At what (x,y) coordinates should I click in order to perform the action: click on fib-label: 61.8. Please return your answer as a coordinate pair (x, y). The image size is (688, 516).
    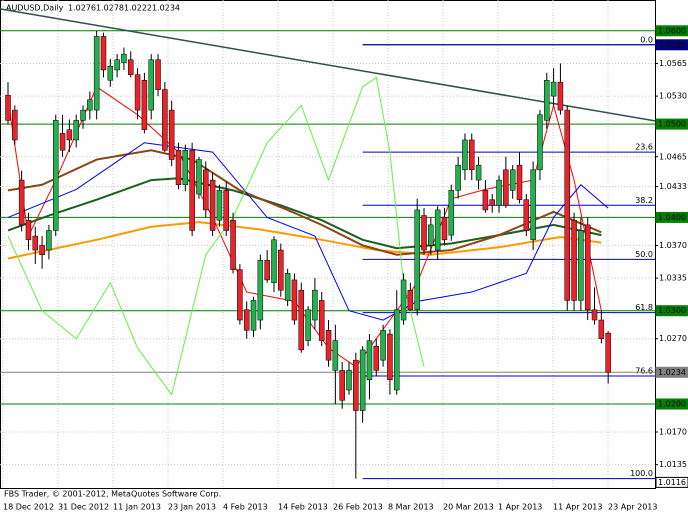
    Looking at the image, I should click on (644, 307).